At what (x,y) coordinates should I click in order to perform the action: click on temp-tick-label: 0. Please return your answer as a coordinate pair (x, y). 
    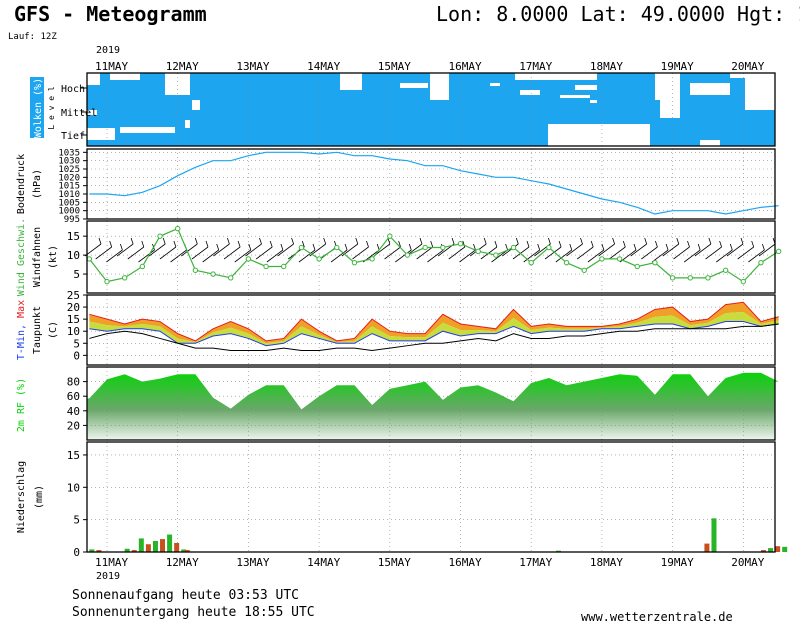
    Looking at the image, I should click on (76, 355).